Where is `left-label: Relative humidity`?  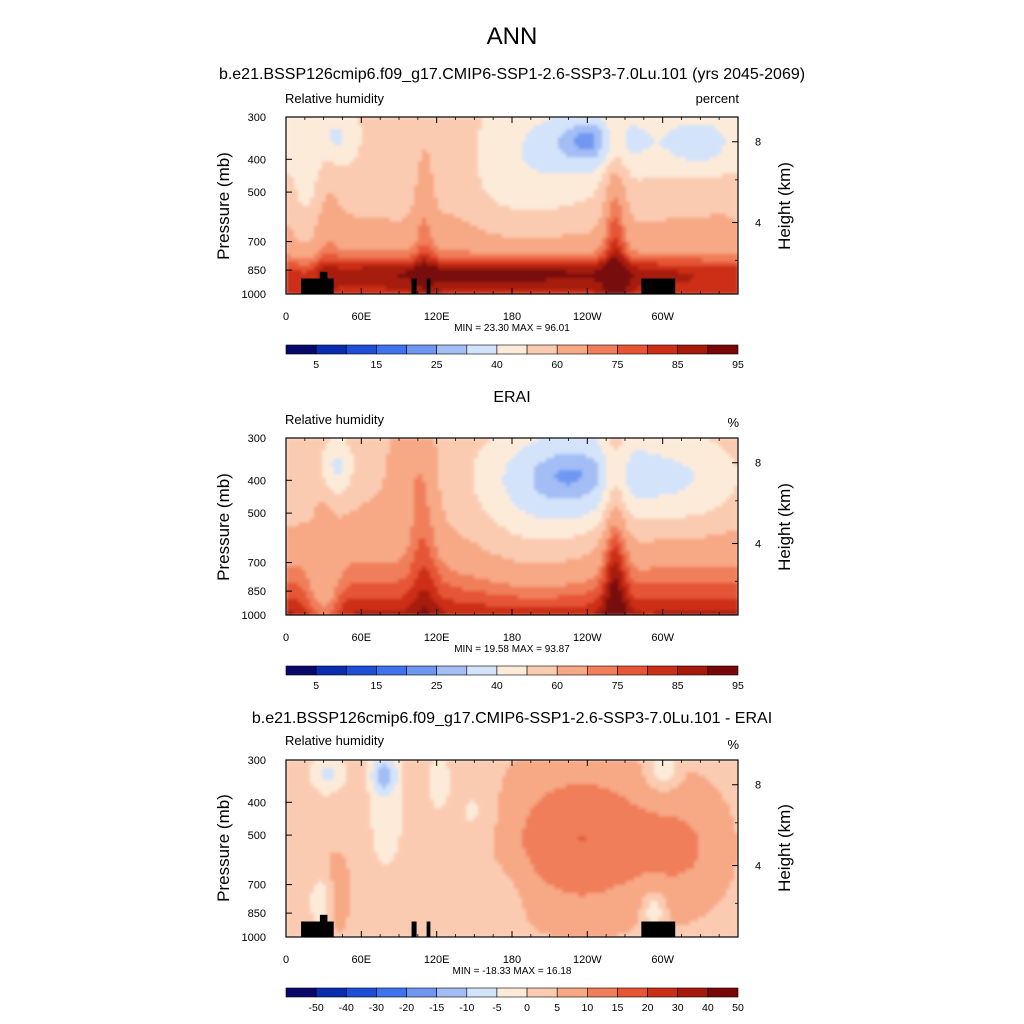
left-label: Relative humidity is located at coordinates (334, 98).